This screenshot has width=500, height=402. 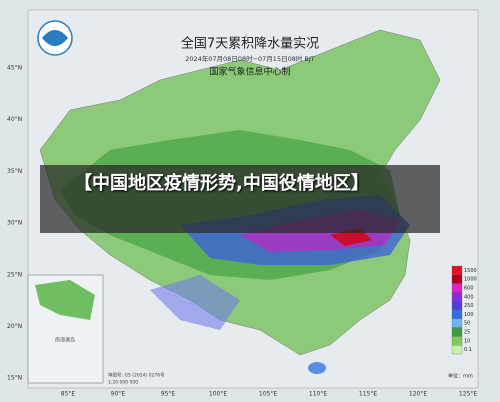 What do you see at coordinates (469, 306) in the screenshot?
I see `legend-label: 250` at bounding box center [469, 306].